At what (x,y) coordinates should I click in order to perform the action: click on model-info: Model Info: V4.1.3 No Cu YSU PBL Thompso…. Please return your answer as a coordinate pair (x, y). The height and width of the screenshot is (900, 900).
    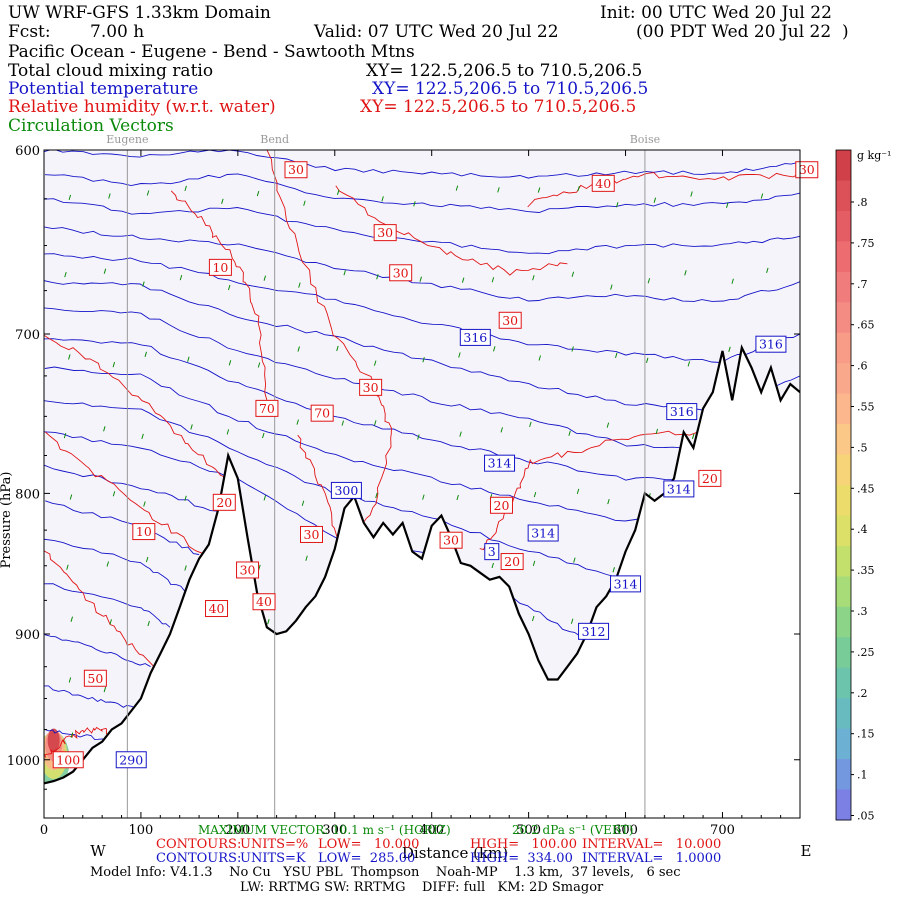
    Looking at the image, I should click on (385, 872).